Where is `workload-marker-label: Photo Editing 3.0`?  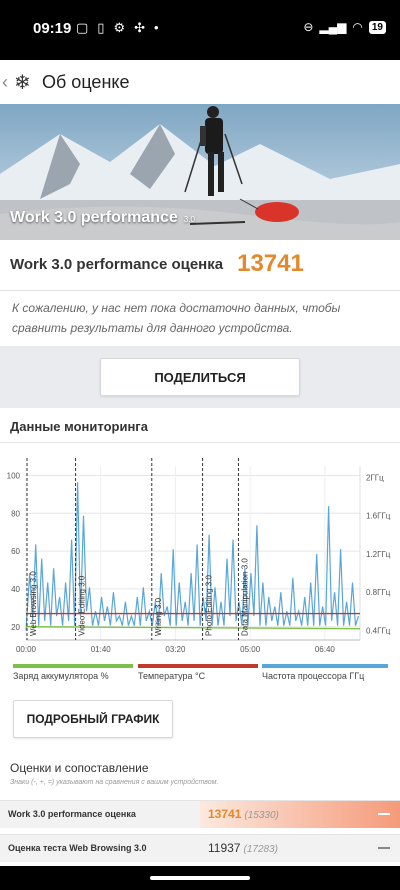
workload-marker-label: Photo Editing 3.0 is located at coordinates (209, 605).